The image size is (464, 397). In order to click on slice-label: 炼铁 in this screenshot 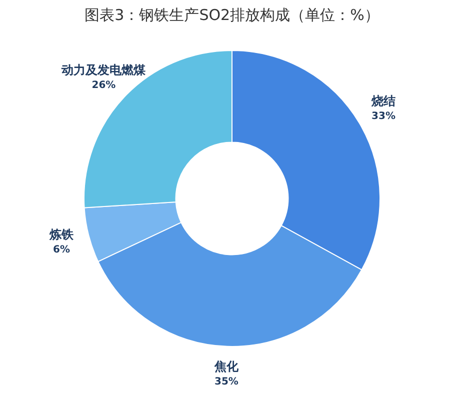, I will do `click(61, 234)`.